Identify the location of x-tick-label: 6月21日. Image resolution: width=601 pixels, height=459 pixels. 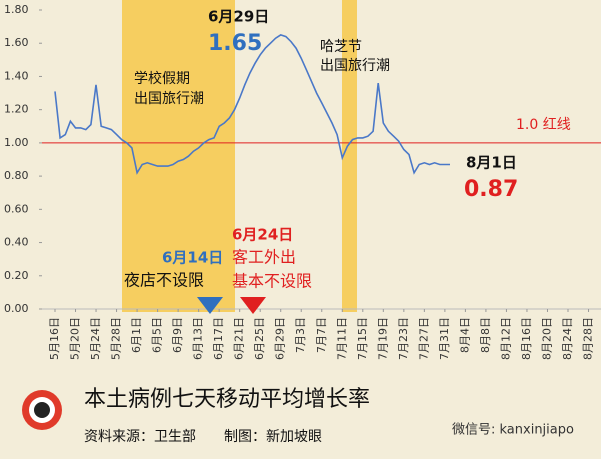
(239, 338).